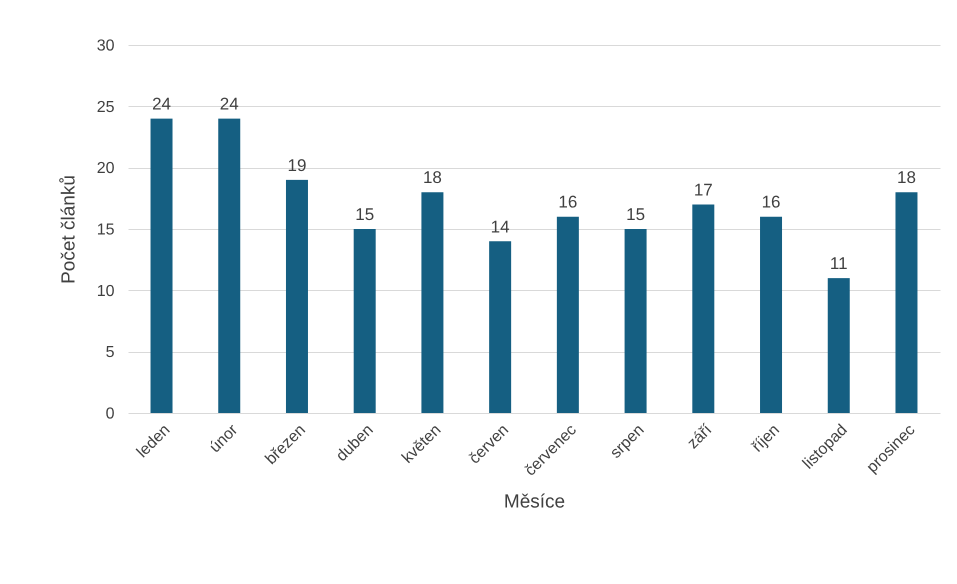 Image resolution: width=957 pixels, height=584 pixels. What do you see at coordinates (105, 46) in the screenshot?
I see `y-tick-label: 30` at bounding box center [105, 46].